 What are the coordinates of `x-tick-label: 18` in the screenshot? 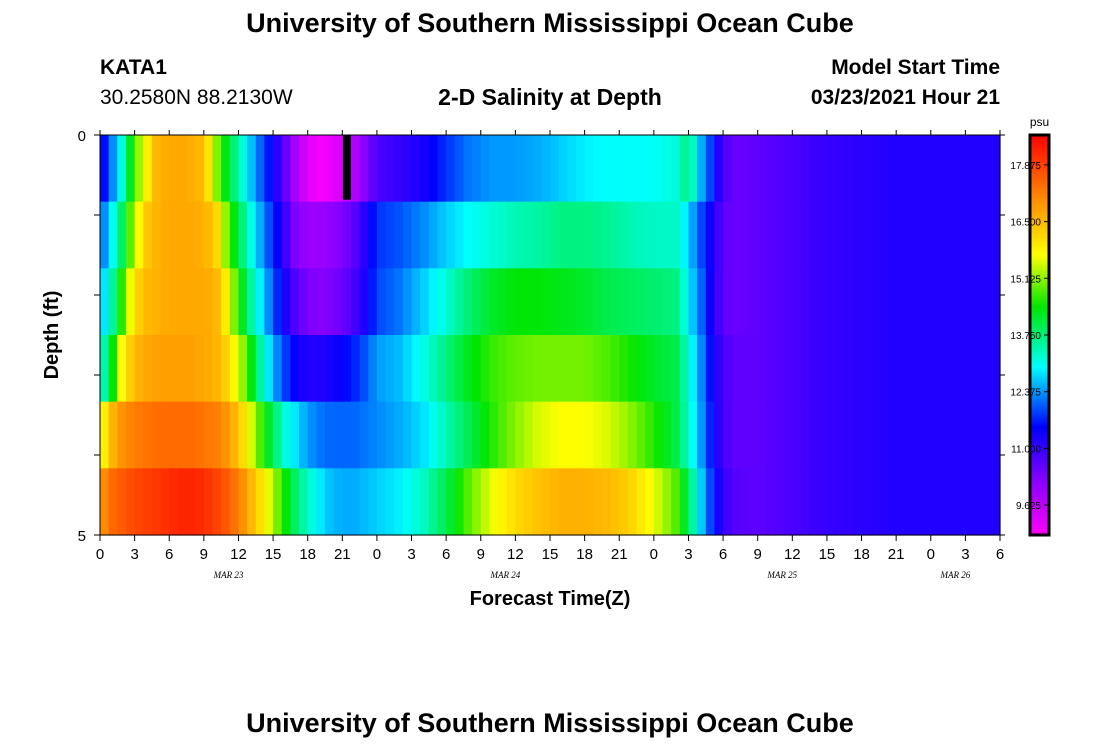 It's located at (861, 554).